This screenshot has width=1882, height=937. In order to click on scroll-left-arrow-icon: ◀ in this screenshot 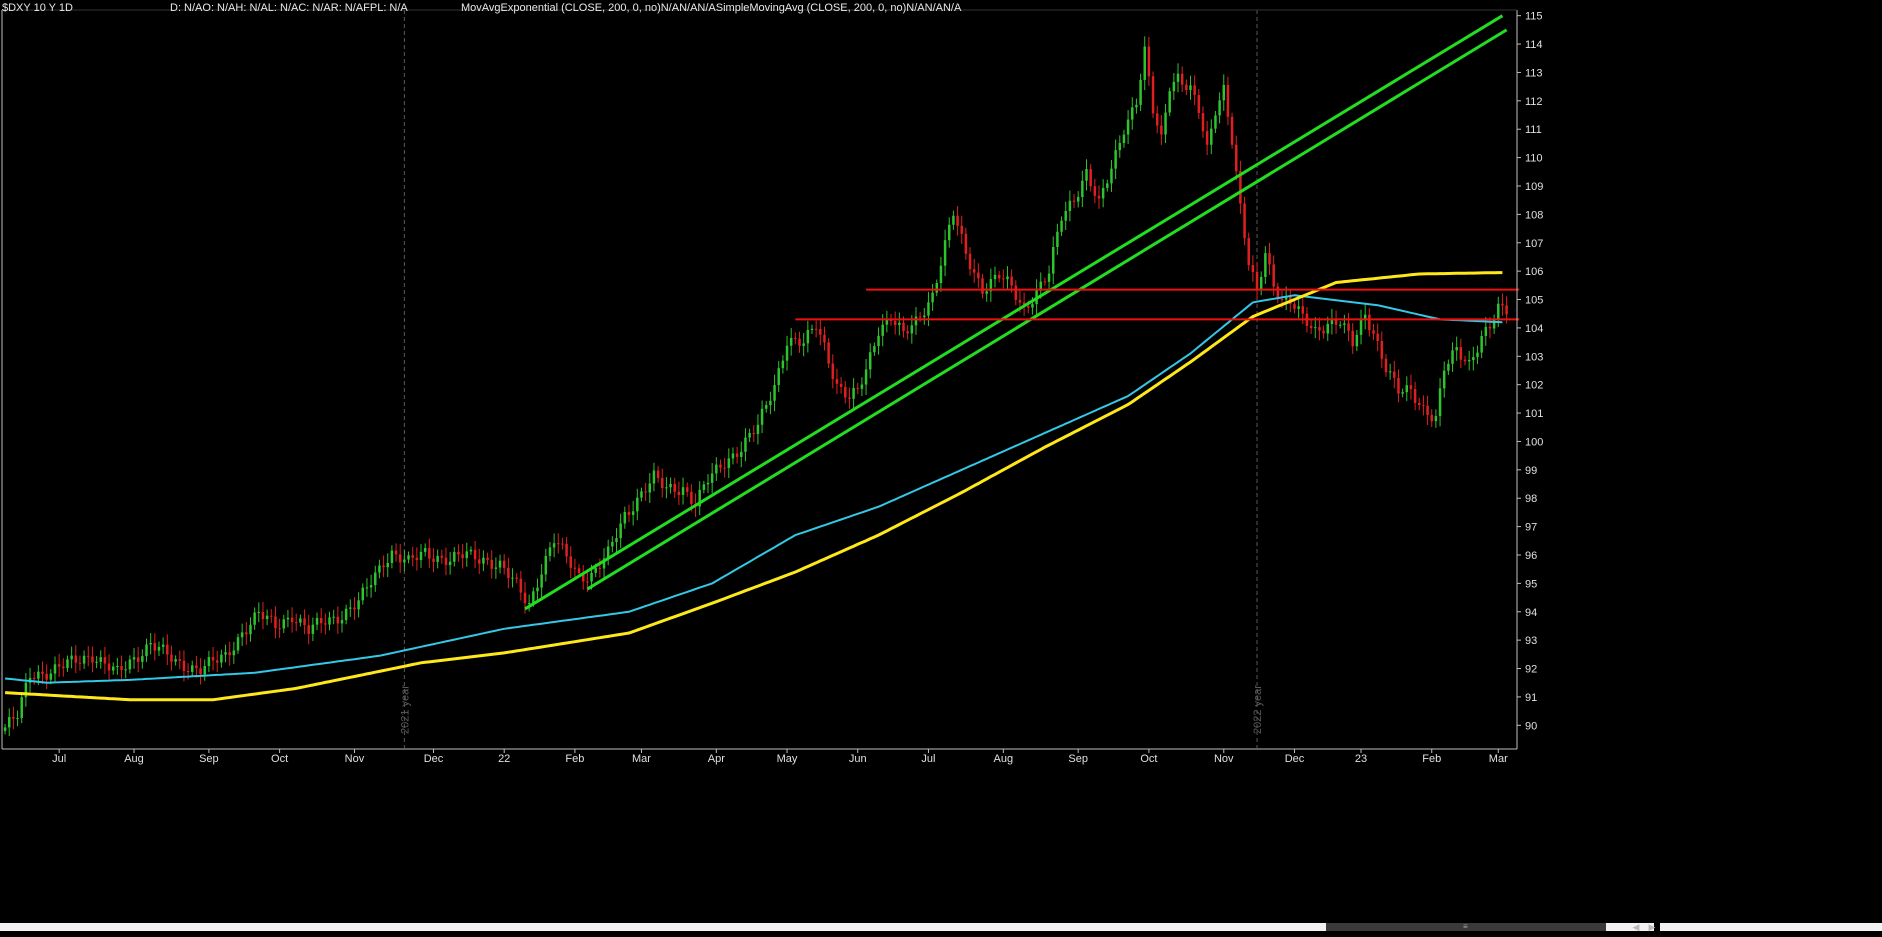, I will do `click(1636, 927)`.